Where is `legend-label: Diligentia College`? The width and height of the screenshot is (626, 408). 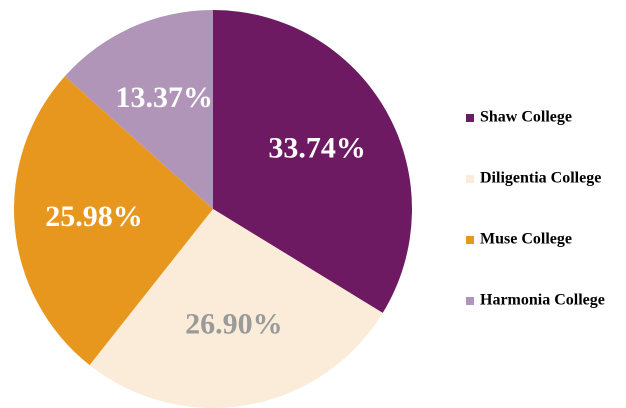
legend-label: Diligentia College is located at coordinates (540, 178).